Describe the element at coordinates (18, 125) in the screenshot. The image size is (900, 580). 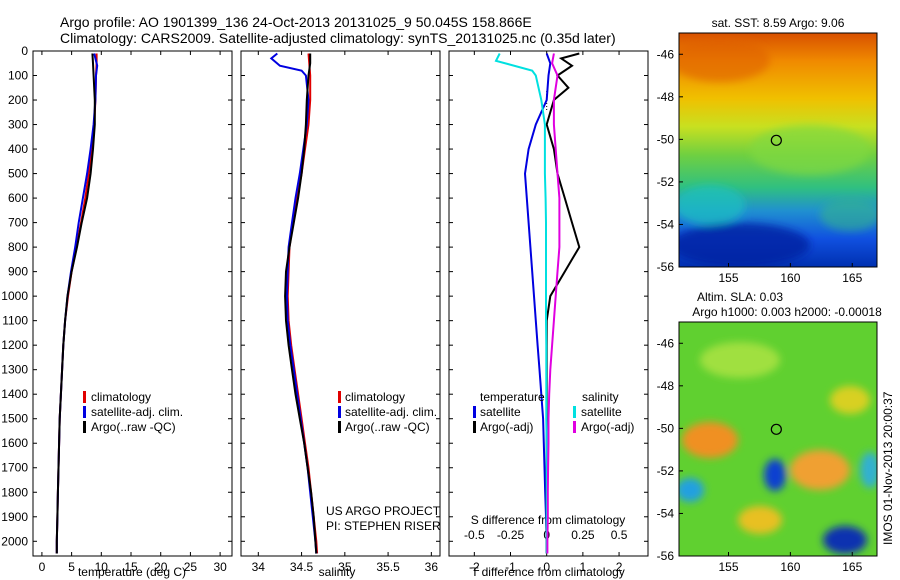
I see `depth-tick-label: 300` at that location.